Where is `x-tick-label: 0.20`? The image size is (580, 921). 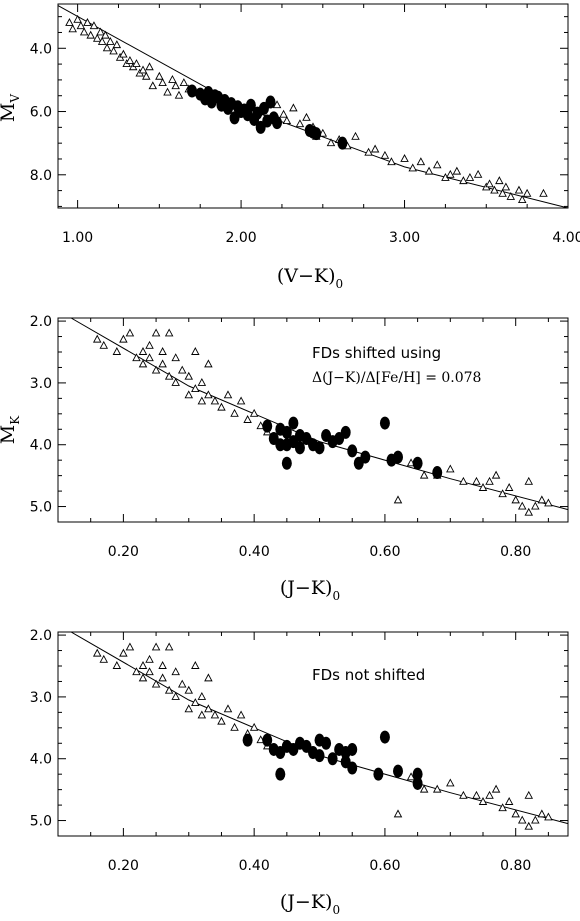
x-tick-label: 0.20 is located at coordinates (123, 552).